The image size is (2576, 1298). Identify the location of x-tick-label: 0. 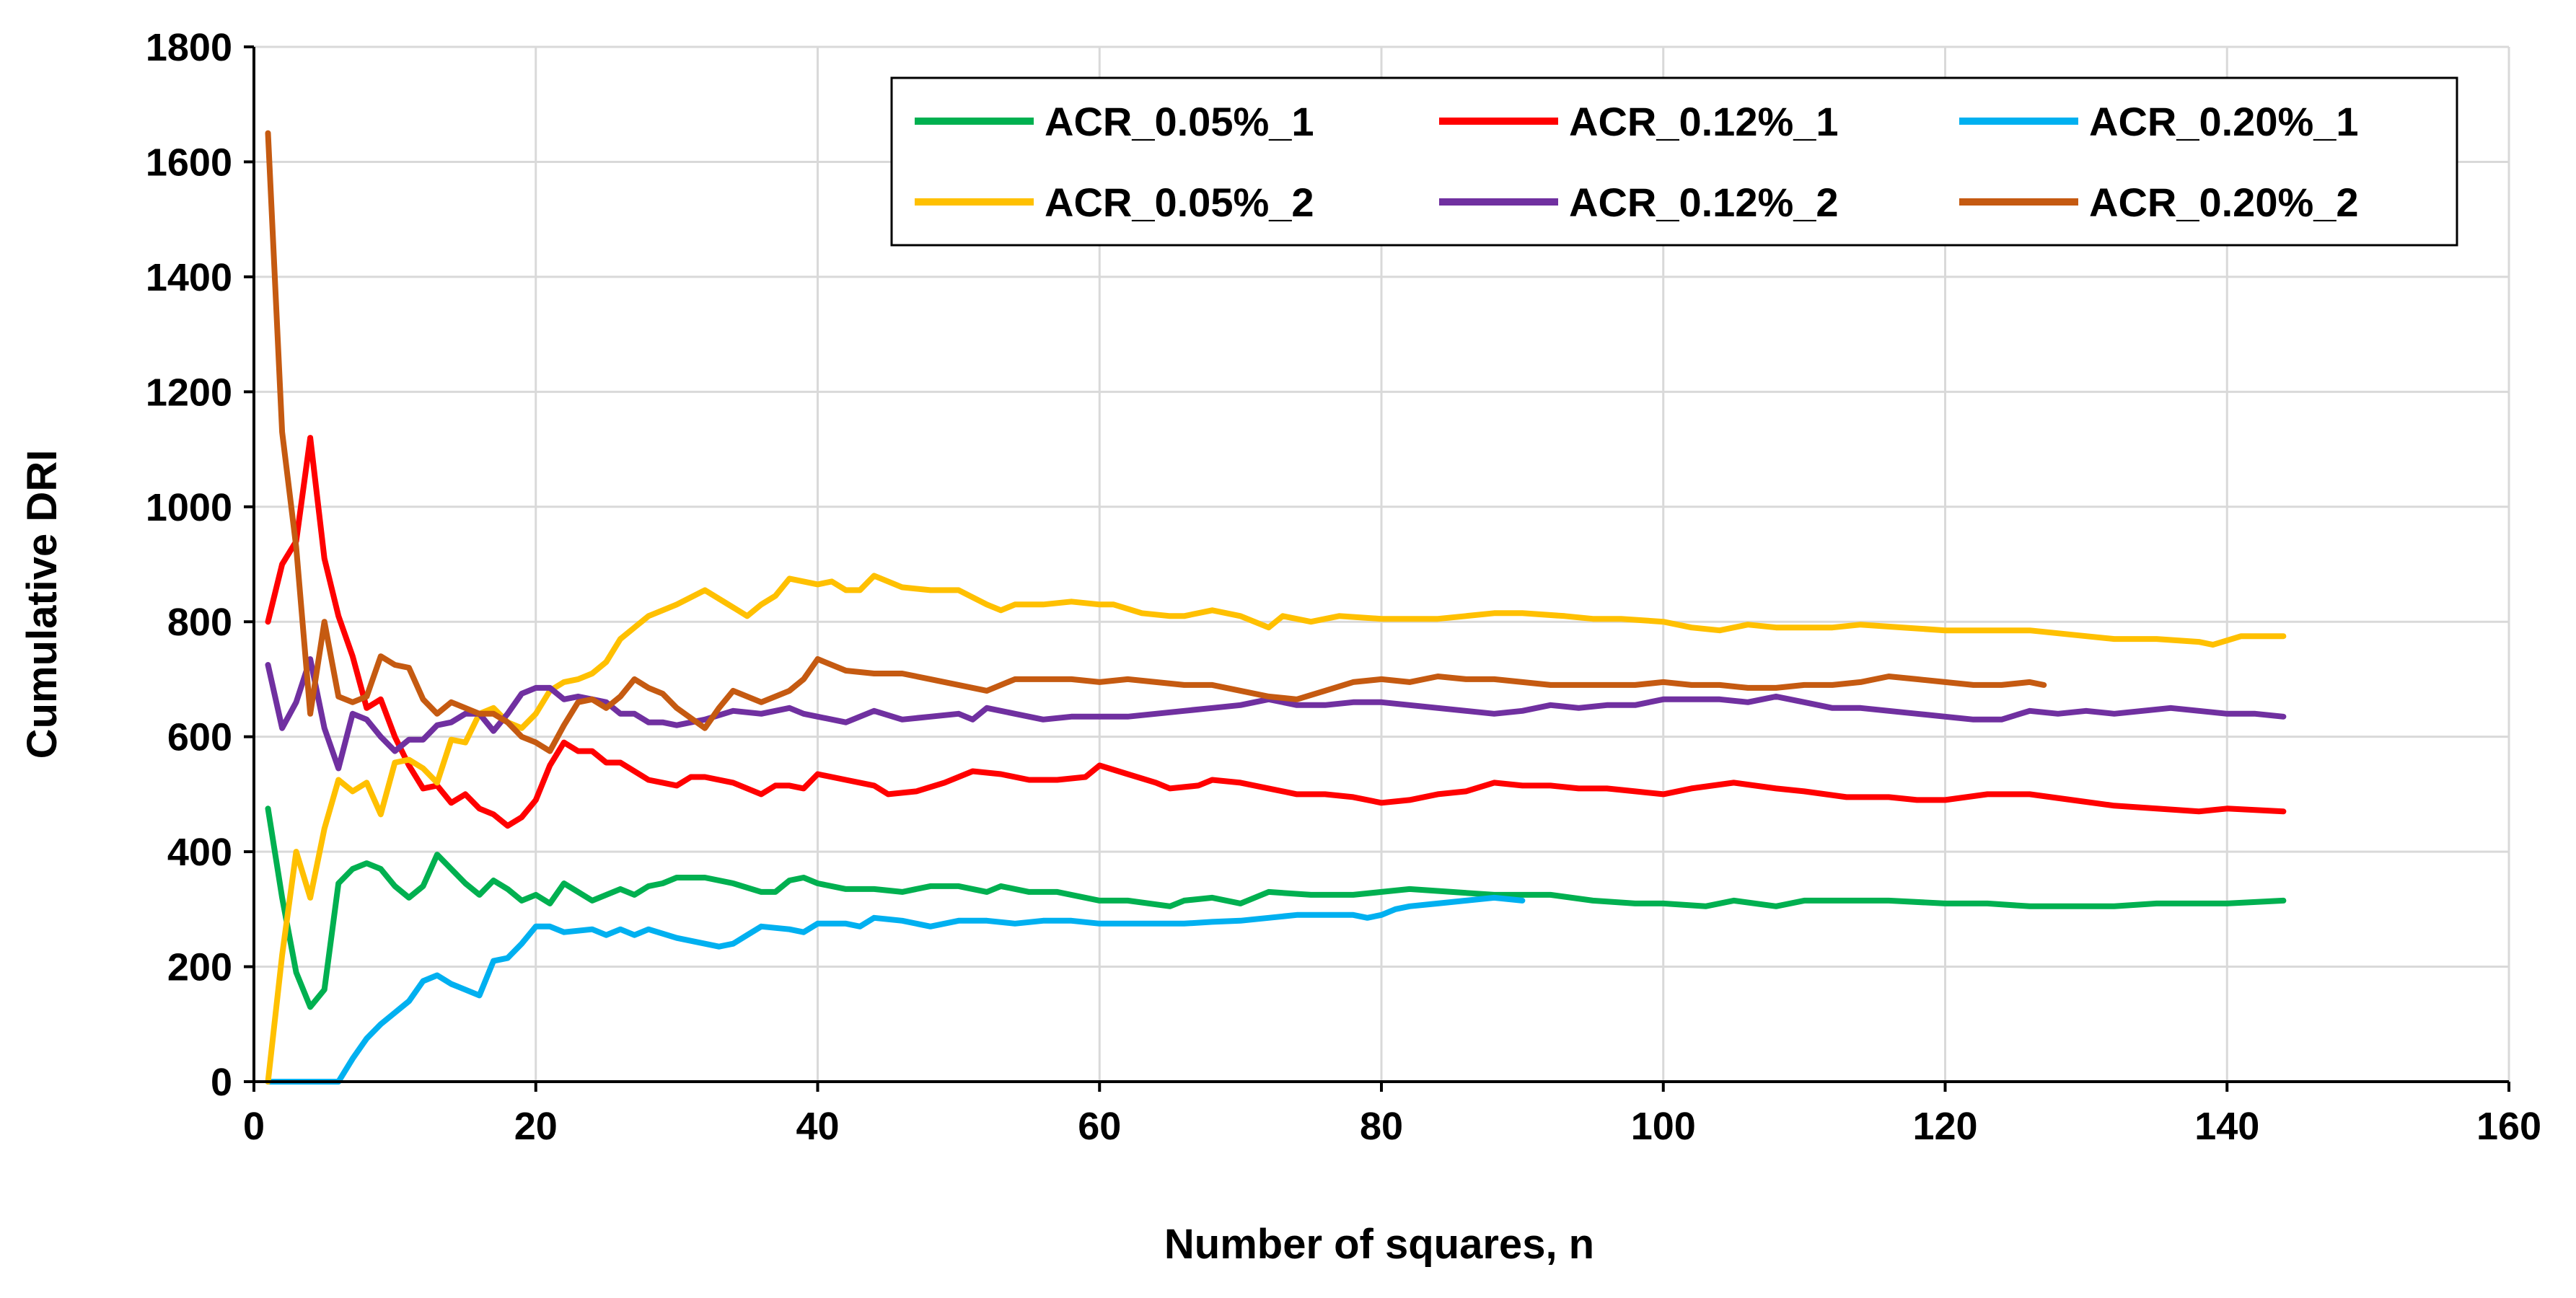
(254, 1126).